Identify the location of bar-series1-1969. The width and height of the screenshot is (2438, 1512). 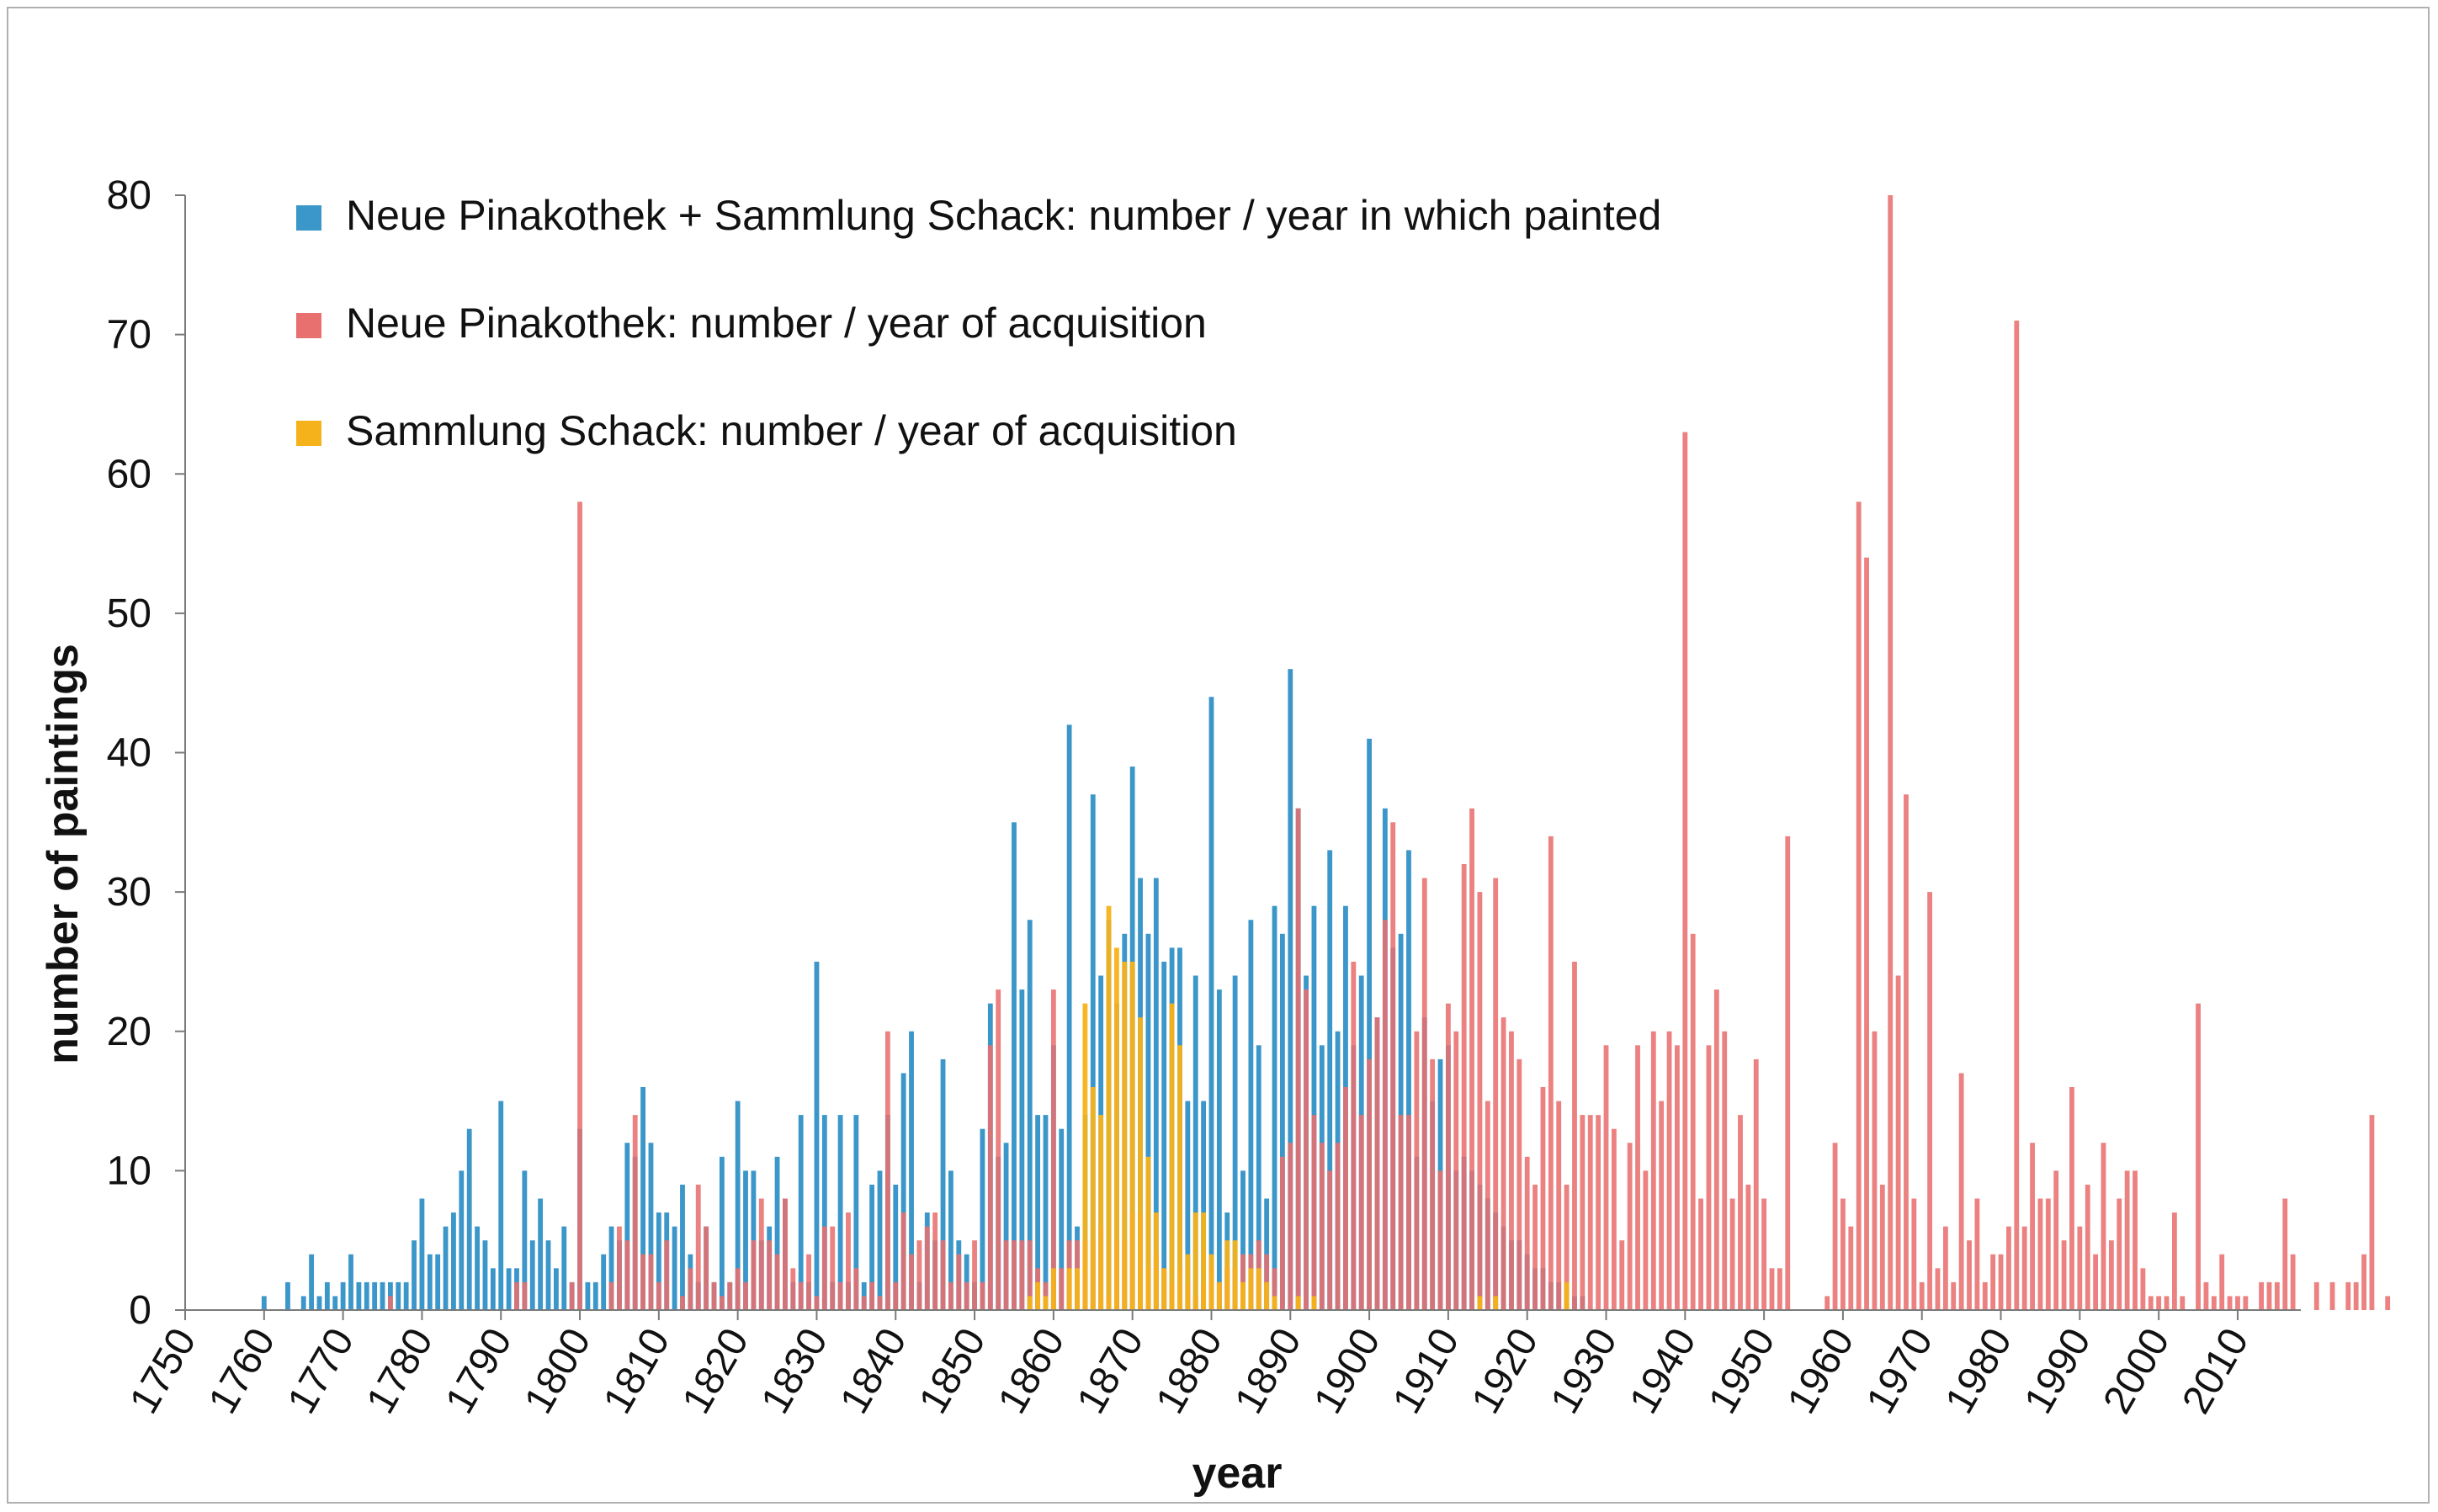
(1914, 1254).